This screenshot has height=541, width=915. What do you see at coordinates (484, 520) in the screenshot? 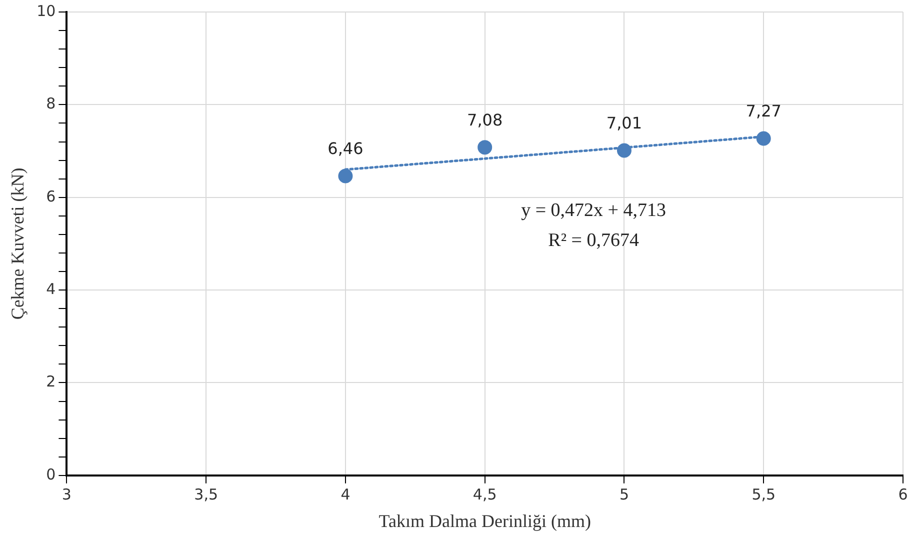
I see `x-axis-title: Takım Dalma Derinliği (mm)` at bounding box center [484, 520].